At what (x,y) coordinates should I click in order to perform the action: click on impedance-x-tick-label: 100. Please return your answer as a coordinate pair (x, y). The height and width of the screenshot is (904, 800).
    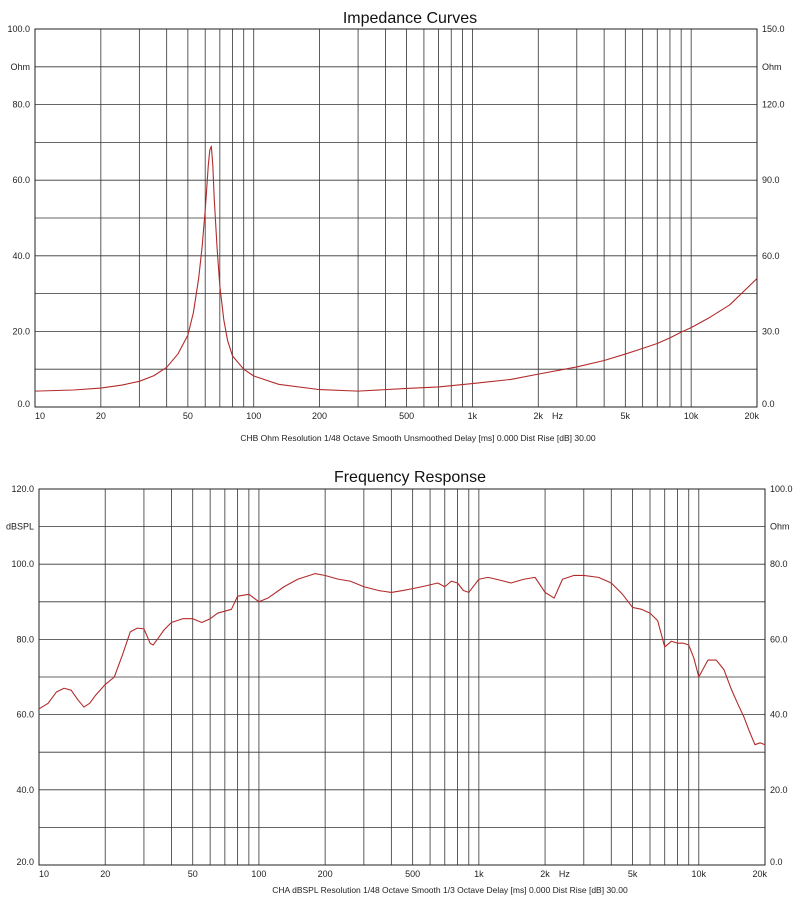
    Looking at the image, I should click on (253, 416).